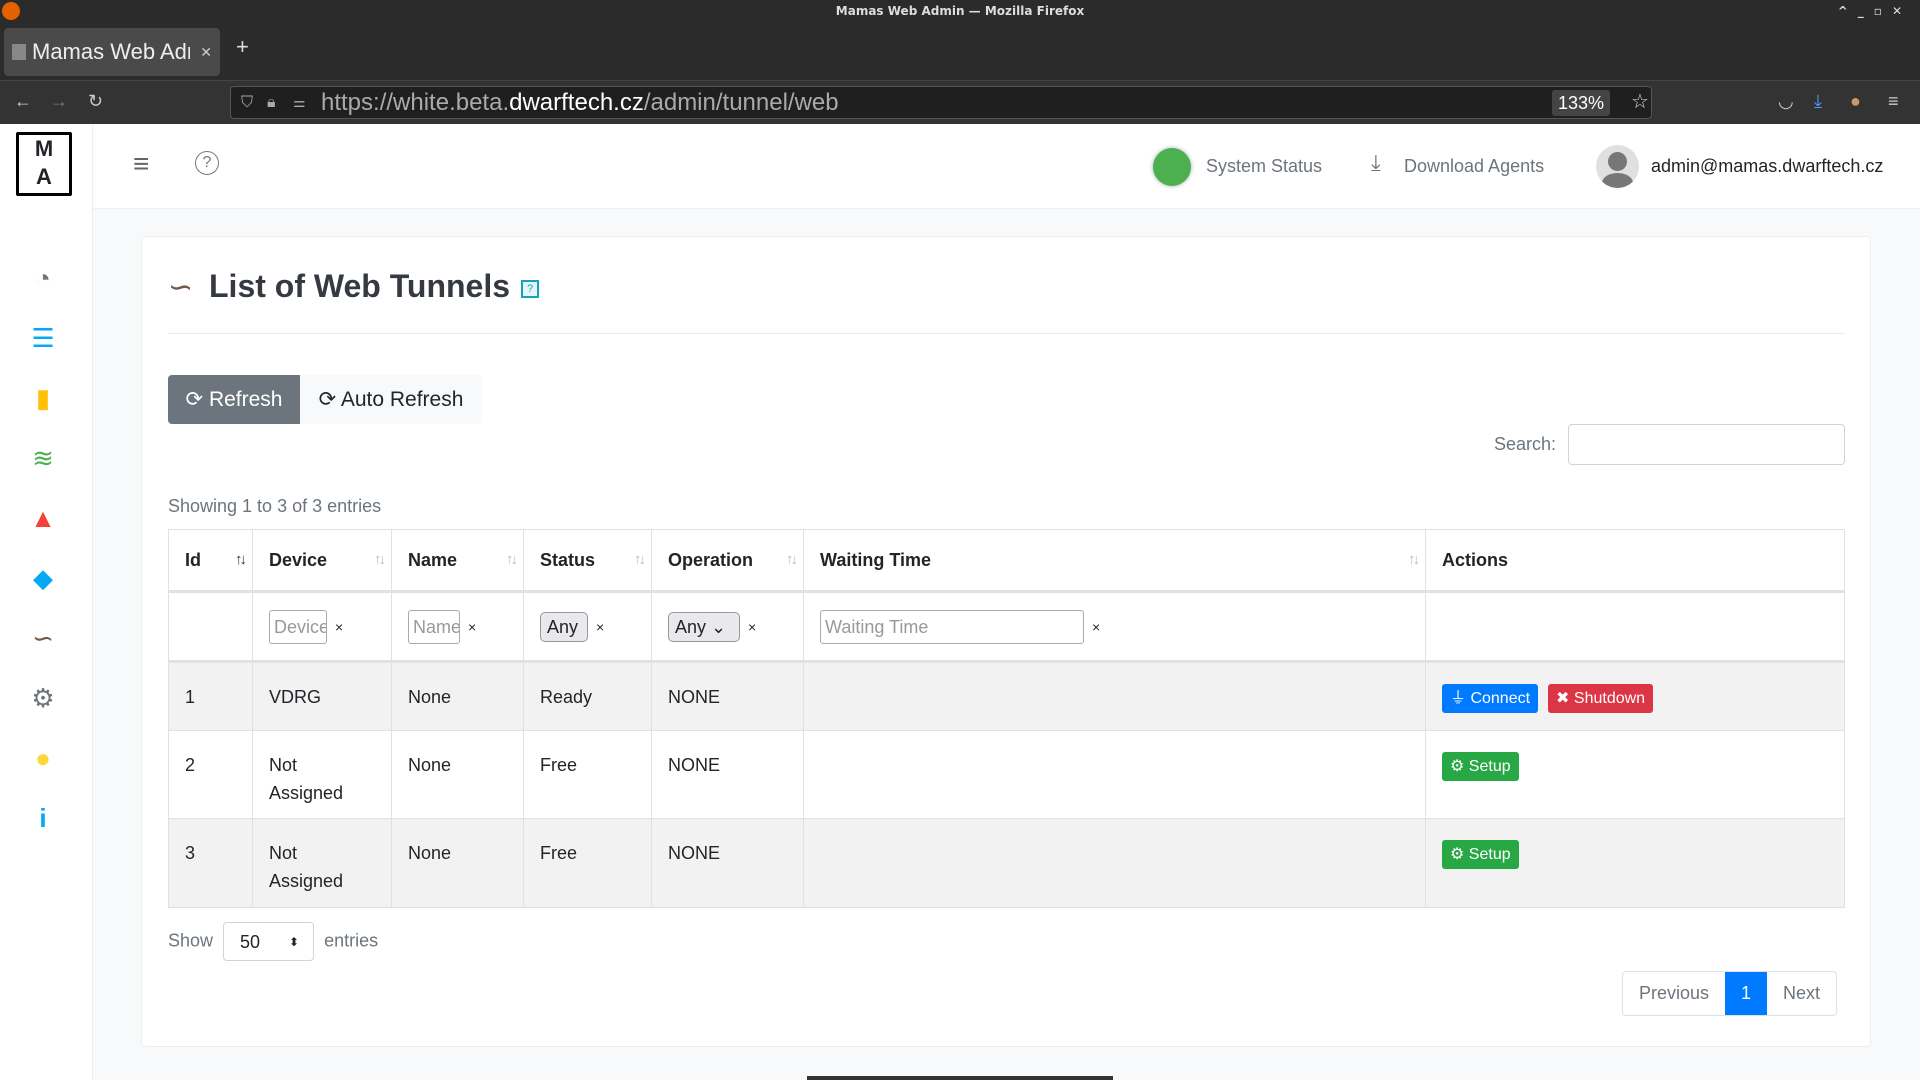  What do you see at coordinates (206, 52) in the screenshot?
I see `close-tab-icon: ✕` at bounding box center [206, 52].